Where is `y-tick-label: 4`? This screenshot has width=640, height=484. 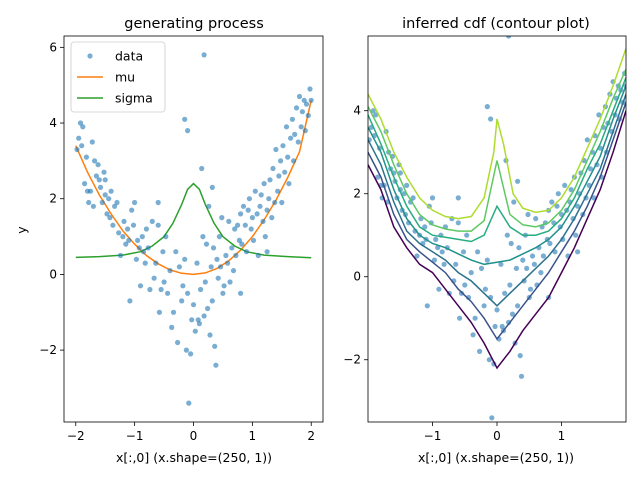
y-tick-label: 4 is located at coordinates (357, 111).